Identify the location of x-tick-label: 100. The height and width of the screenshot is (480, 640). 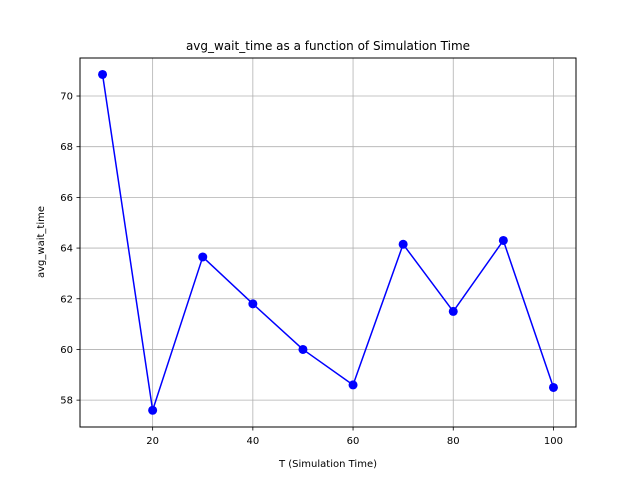
(553, 441).